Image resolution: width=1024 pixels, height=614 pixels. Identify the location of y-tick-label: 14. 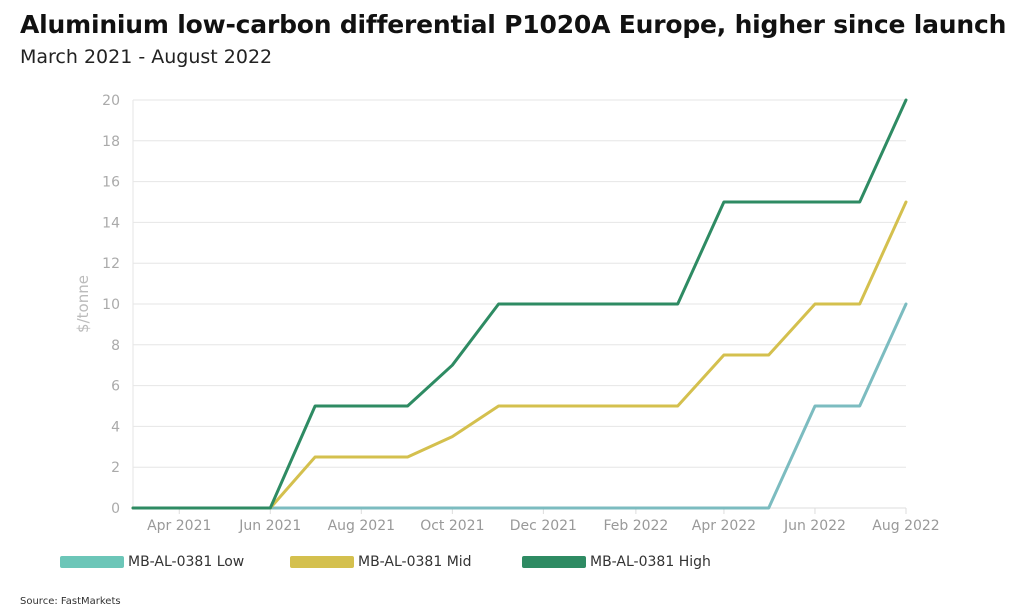
(111, 223).